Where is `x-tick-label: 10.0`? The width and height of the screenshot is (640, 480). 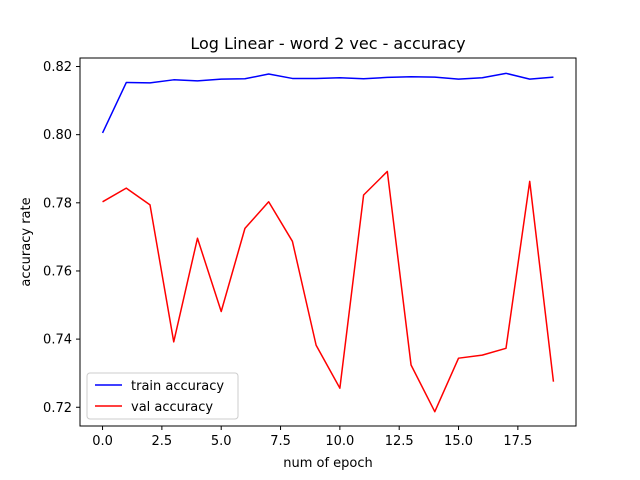
x-tick-label: 10.0 is located at coordinates (339, 441).